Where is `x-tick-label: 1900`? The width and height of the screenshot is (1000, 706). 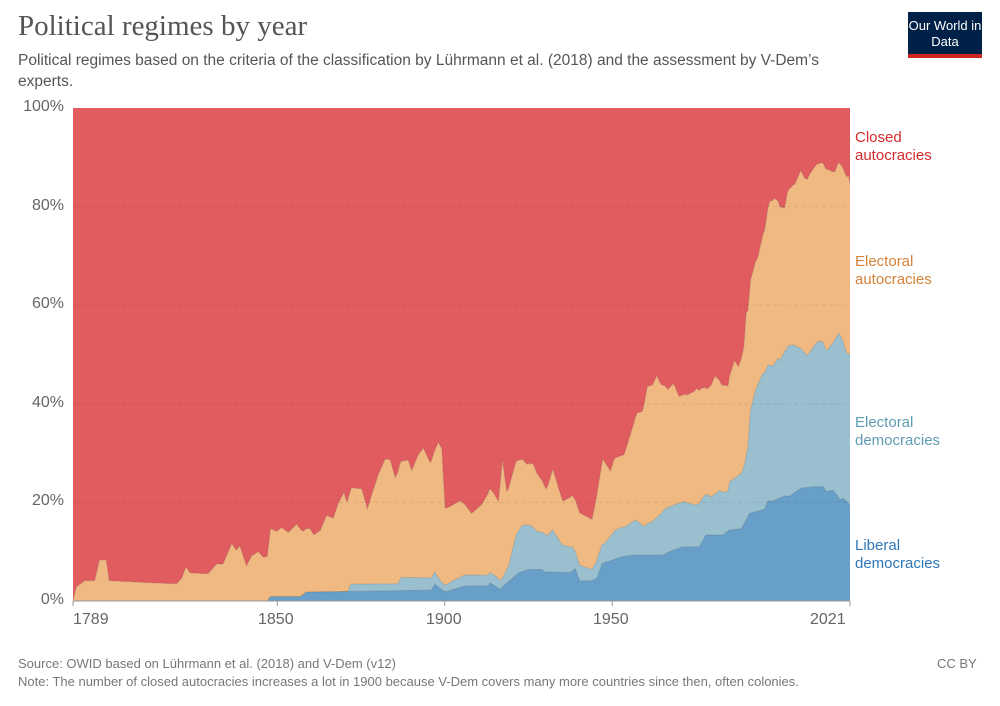 x-tick-label: 1900 is located at coordinates (444, 619).